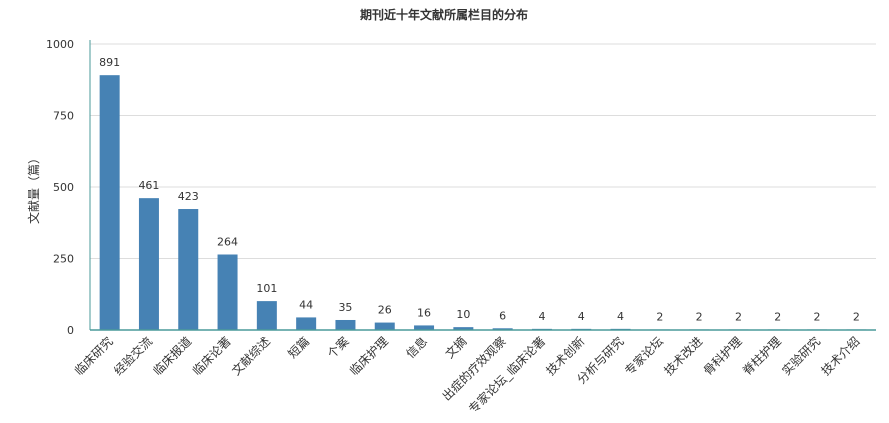  What do you see at coordinates (172, 356) in the screenshot?
I see `x-tick-label: 临床报道` at bounding box center [172, 356].